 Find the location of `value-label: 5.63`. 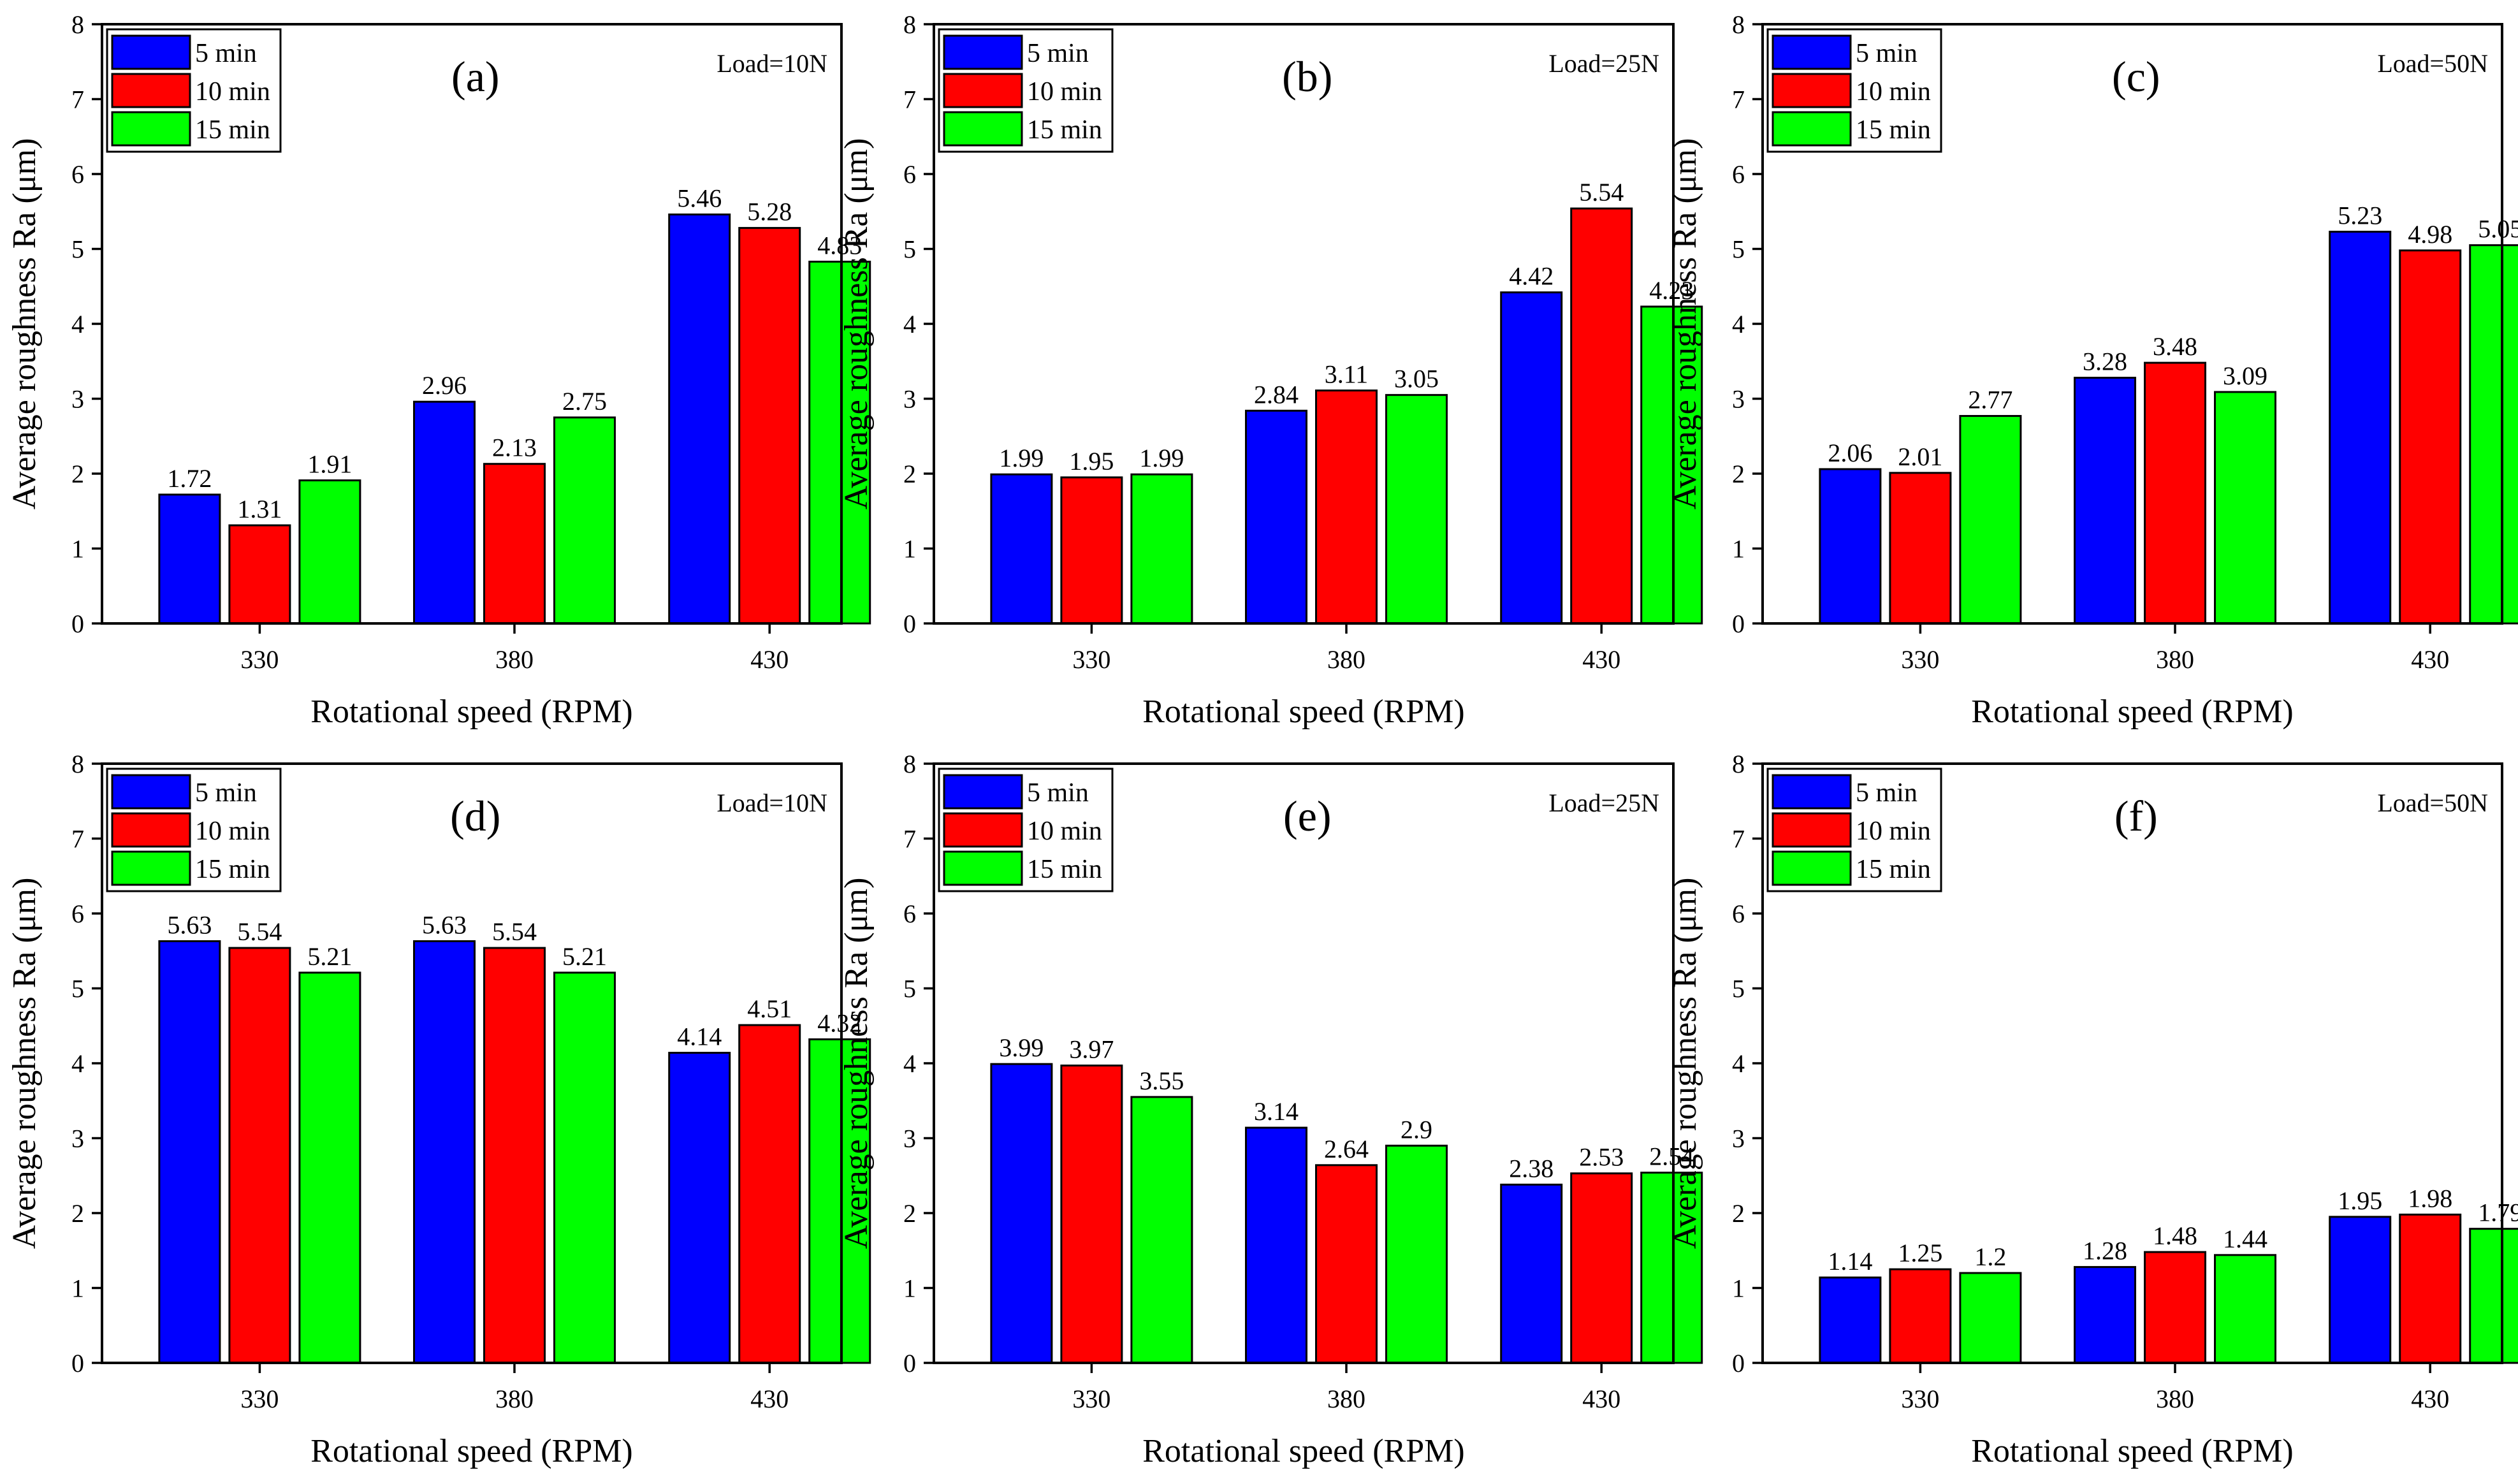

value-label: 5.63 is located at coordinates (444, 924).